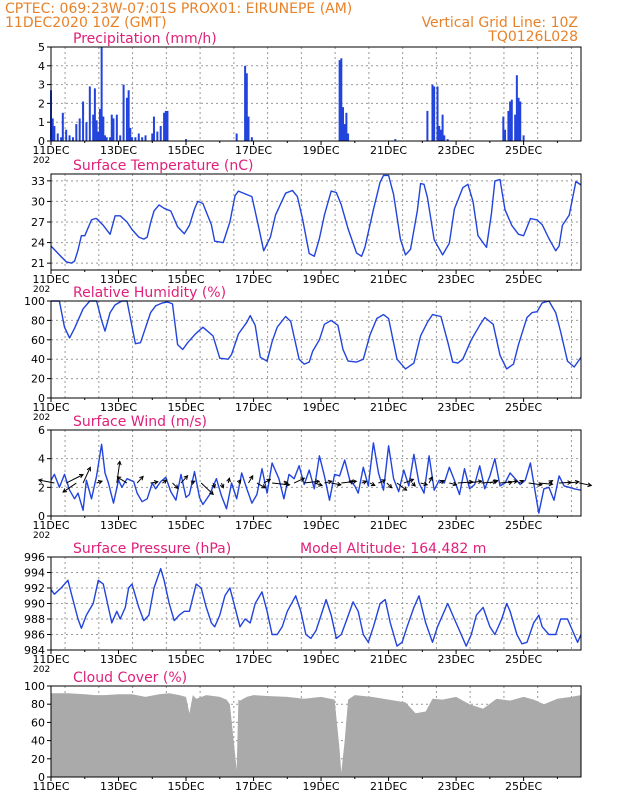  What do you see at coordinates (34, 686) in the screenshot?
I see `y-tick-label: 100` at bounding box center [34, 686].